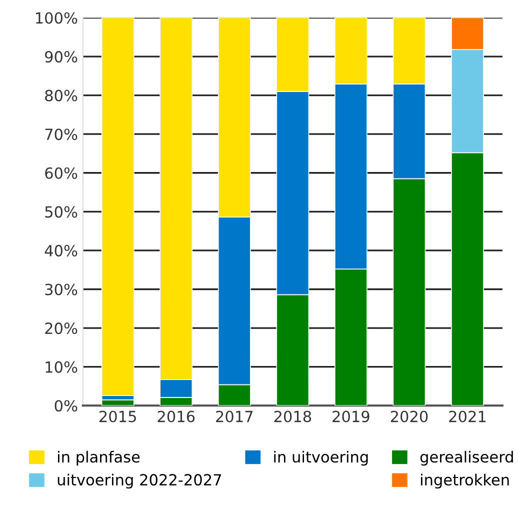 This screenshot has width=518, height=507. What do you see at coordinates (61, 56) in the screenshot?
I see `y-tick-label: 90%` at bounding box center [61, 56].